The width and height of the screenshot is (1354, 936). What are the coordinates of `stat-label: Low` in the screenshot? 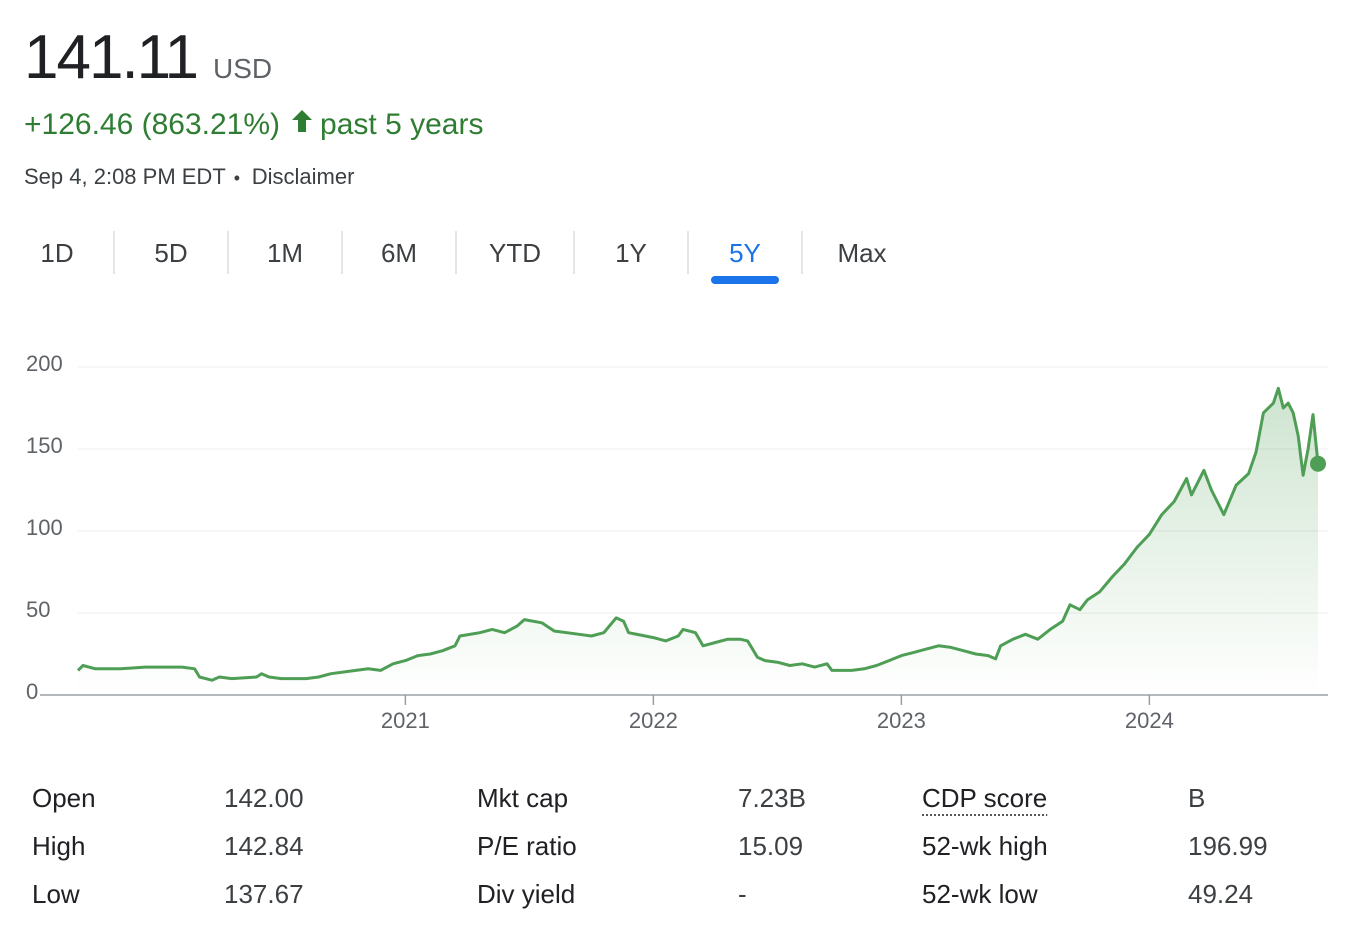 It's located at (56, 894).